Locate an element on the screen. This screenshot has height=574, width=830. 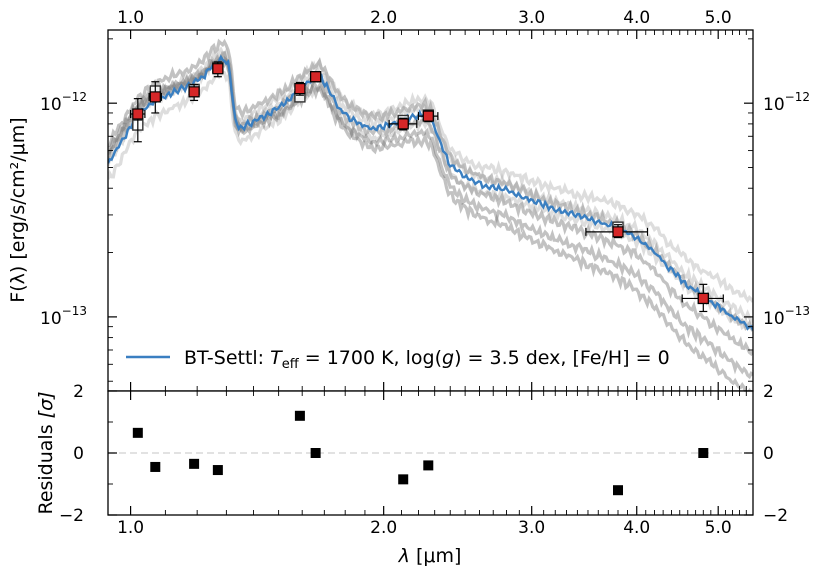
residual-left-tick-label-1: 2 is located at coordinates (78, 392).